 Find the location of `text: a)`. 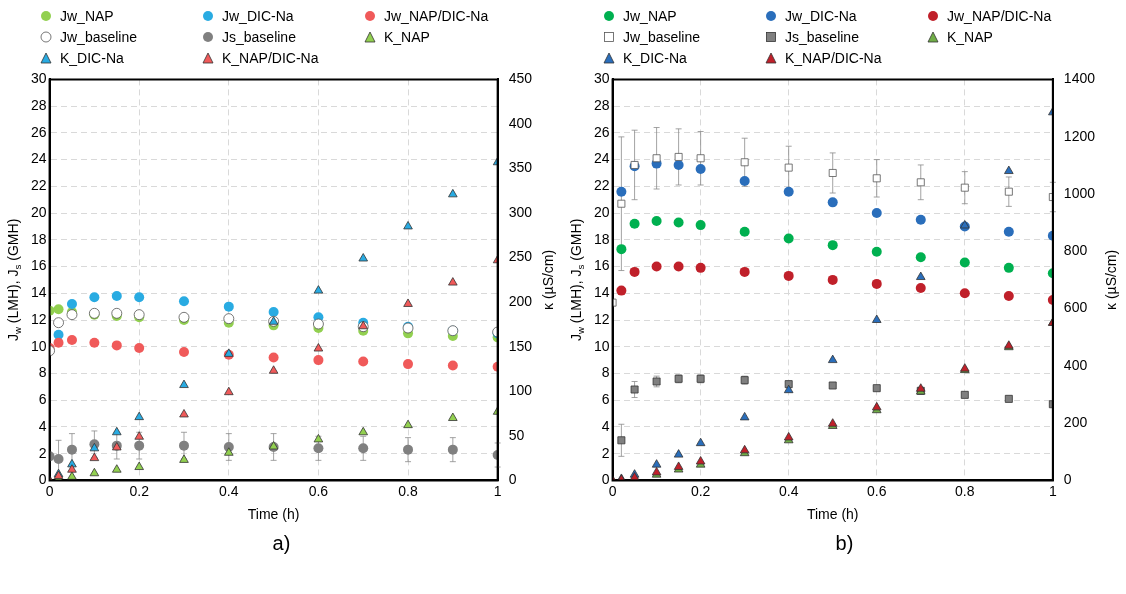

text: a) is located at coordinates (281, 543).